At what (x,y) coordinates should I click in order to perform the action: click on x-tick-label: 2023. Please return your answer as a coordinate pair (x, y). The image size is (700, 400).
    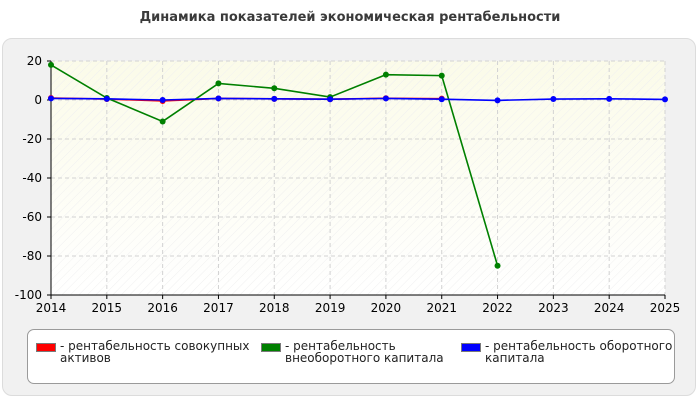
    Looking at the image, I should click on (553, 308).